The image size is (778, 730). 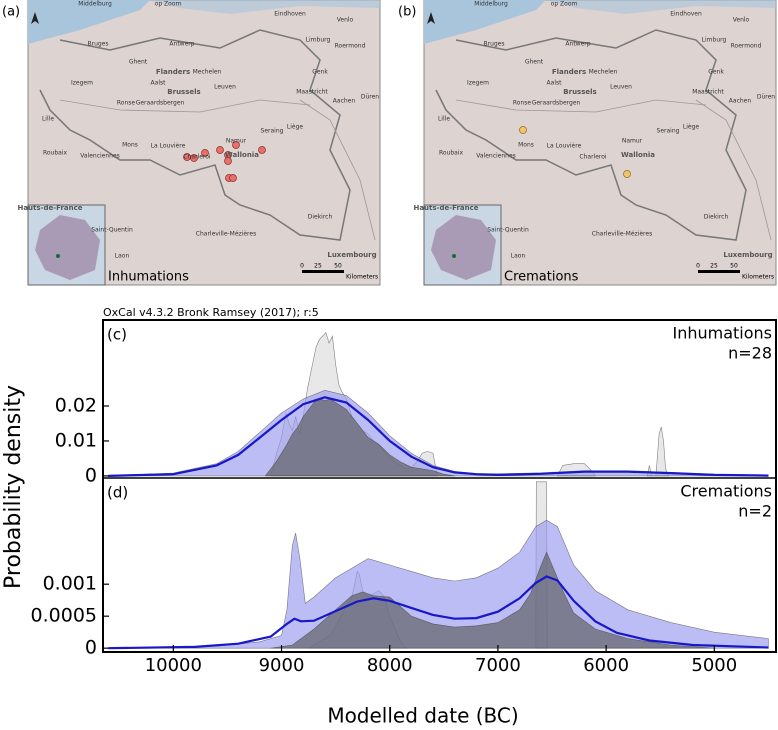 I want to click on place-name: Genk, so click(x=320, y=72).